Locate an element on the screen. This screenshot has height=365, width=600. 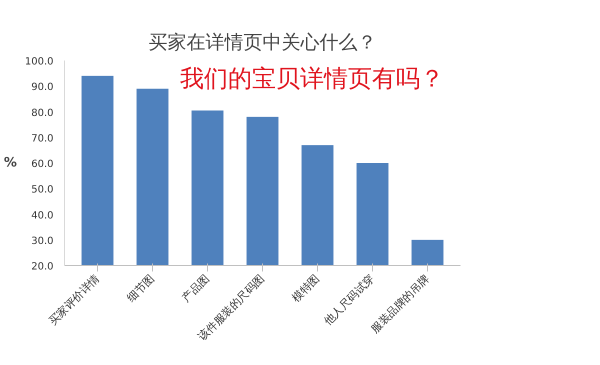
chart-title: 买家在详情页中关心什么？ is located at coordinates (262, 43).